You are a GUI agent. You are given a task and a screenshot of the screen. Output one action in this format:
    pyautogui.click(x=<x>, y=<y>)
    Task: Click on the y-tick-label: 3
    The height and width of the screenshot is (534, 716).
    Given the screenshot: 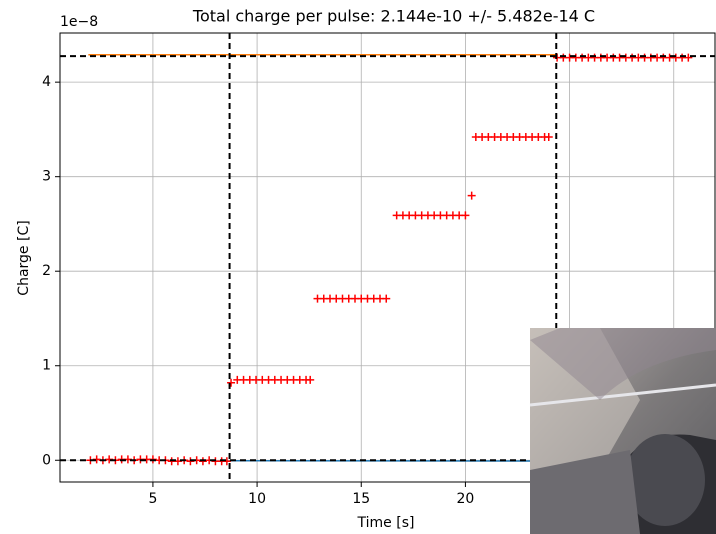 What is the action you would take?
    pyautogui.click(x=46, y=177)
    